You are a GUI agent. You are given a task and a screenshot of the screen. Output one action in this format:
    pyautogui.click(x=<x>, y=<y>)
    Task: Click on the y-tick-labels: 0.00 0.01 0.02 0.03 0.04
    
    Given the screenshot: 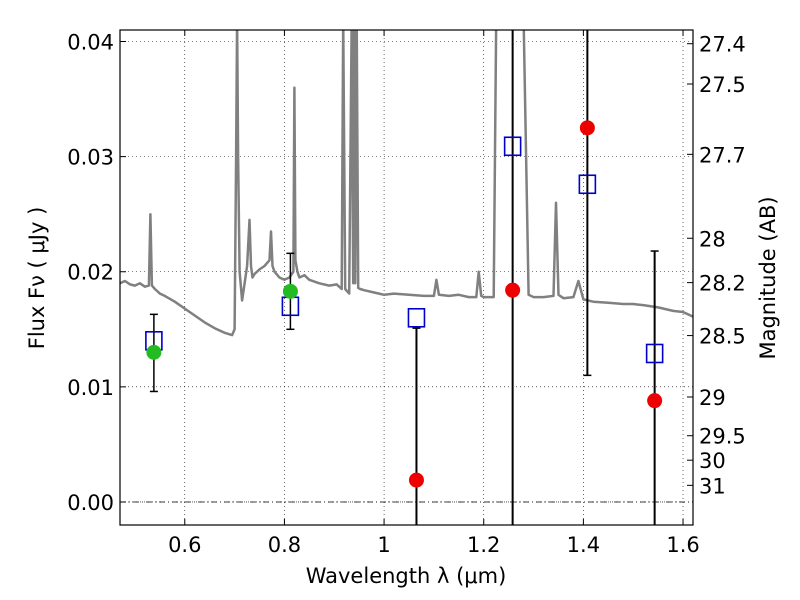 What is the action you would take?
    pyautogui.click(x=90, y=273)
    